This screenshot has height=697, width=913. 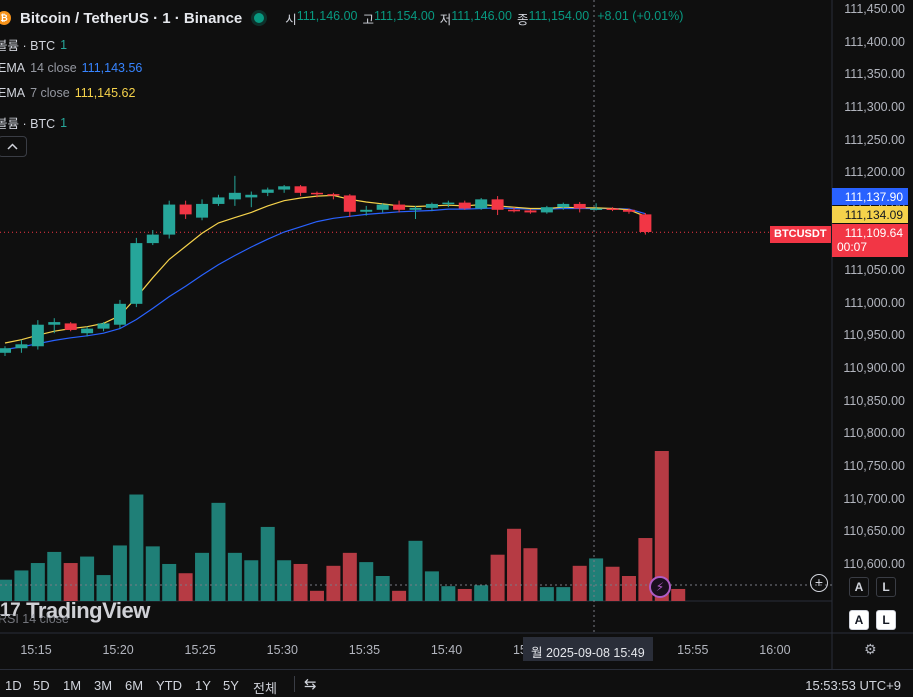 I want to click on period-all: 전체, so click(x=265, y=688).